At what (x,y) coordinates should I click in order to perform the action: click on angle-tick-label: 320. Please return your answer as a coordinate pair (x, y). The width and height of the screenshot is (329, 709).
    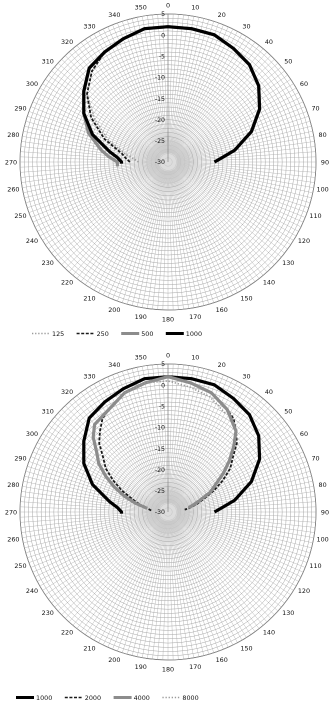
    Looking at the image, I should click on (67, 392).